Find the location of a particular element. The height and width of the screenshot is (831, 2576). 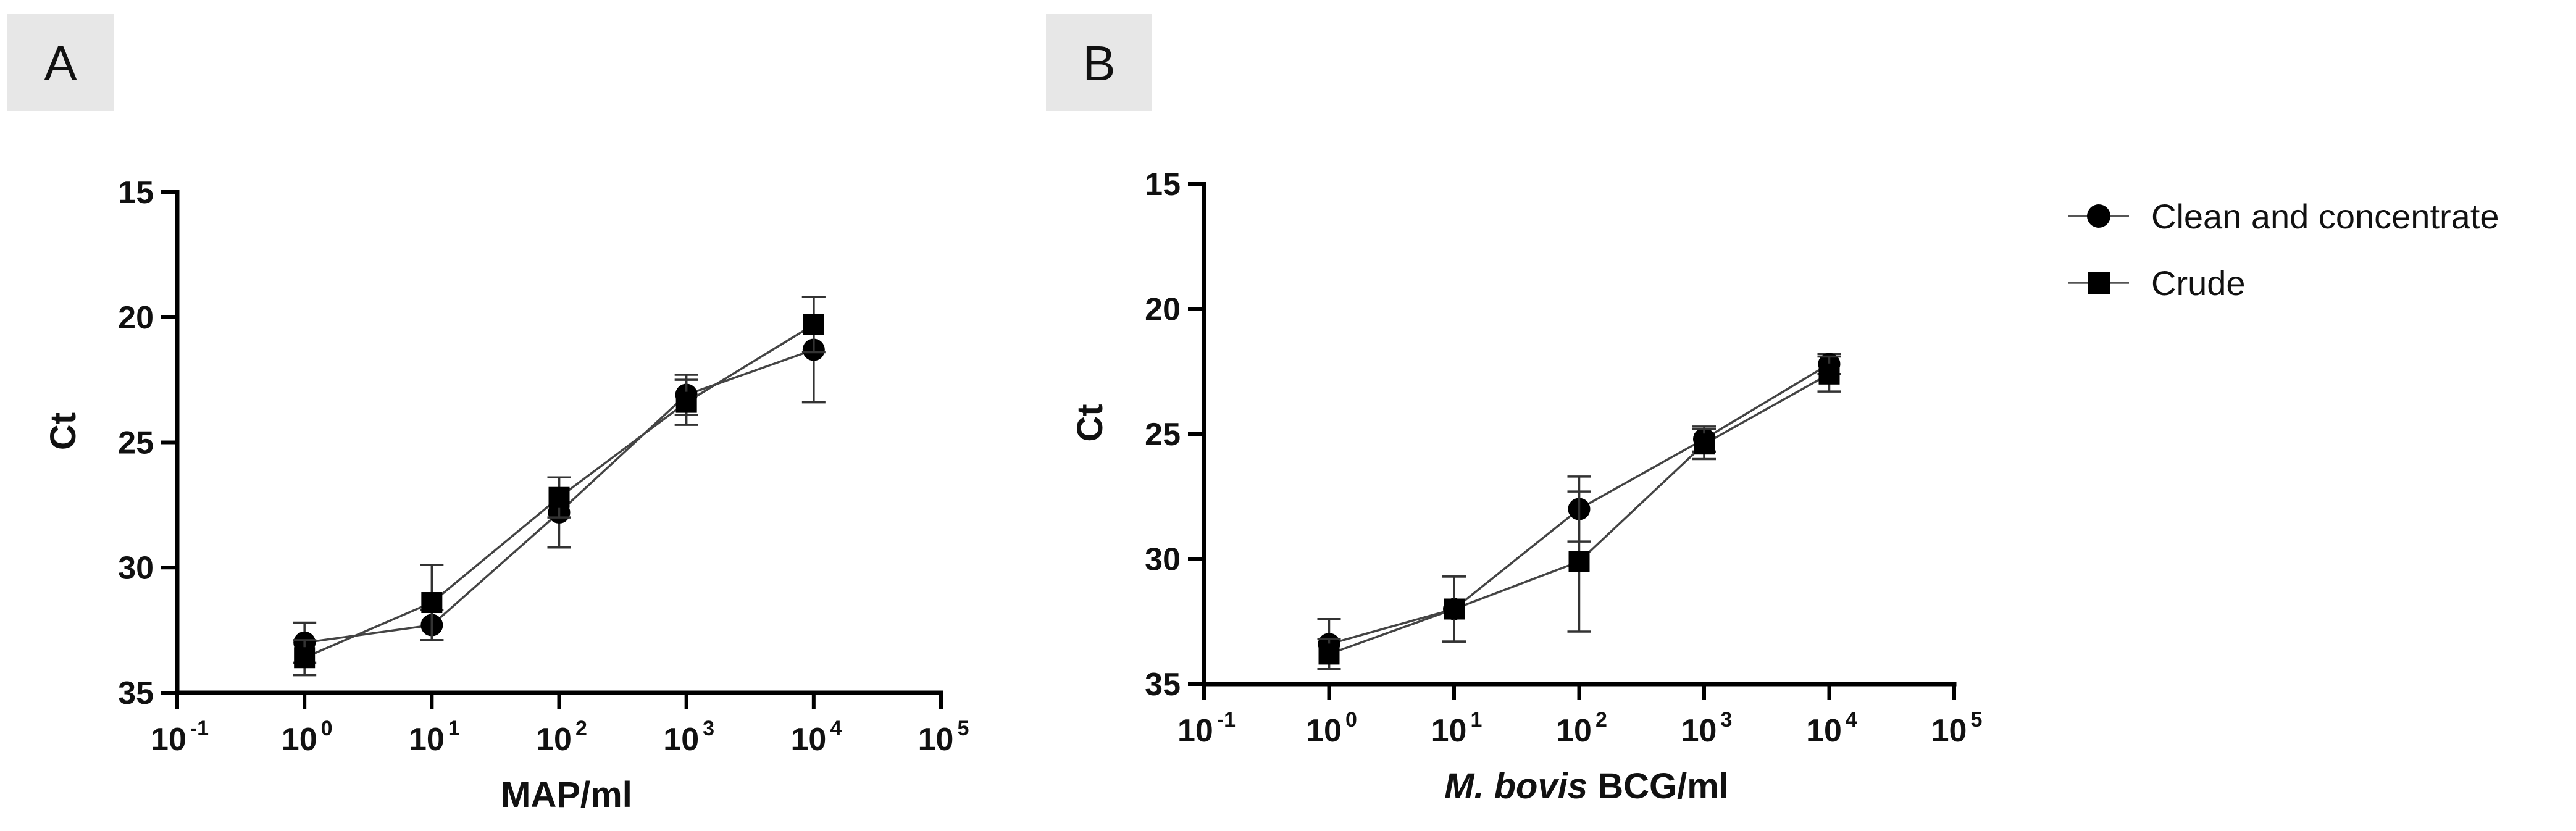

legend-entry-crude: Crude is located at coordinates (2157, 284).